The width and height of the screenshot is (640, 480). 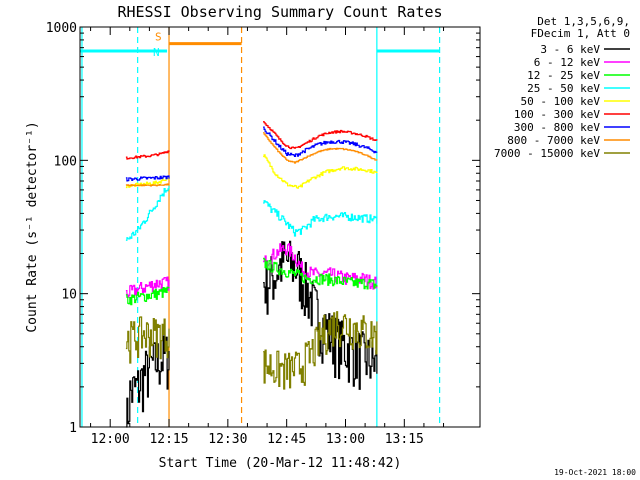 I want to click on footer-date: 19-Oct-2021 18:00, so click(x=595, y=472).